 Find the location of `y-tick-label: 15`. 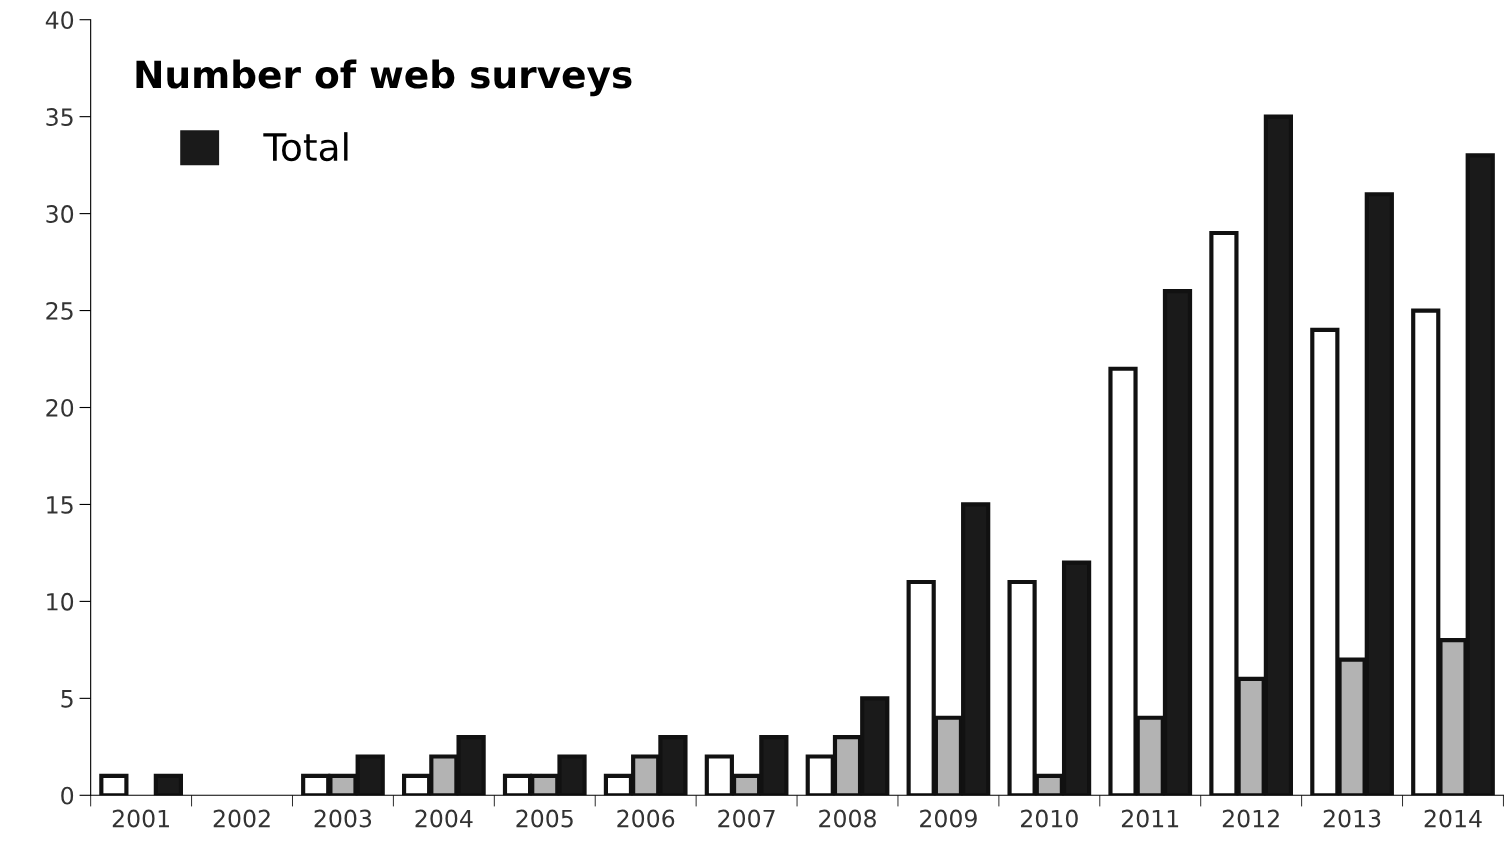

y-tick-label: 15 is located at coordinates (60, 505).